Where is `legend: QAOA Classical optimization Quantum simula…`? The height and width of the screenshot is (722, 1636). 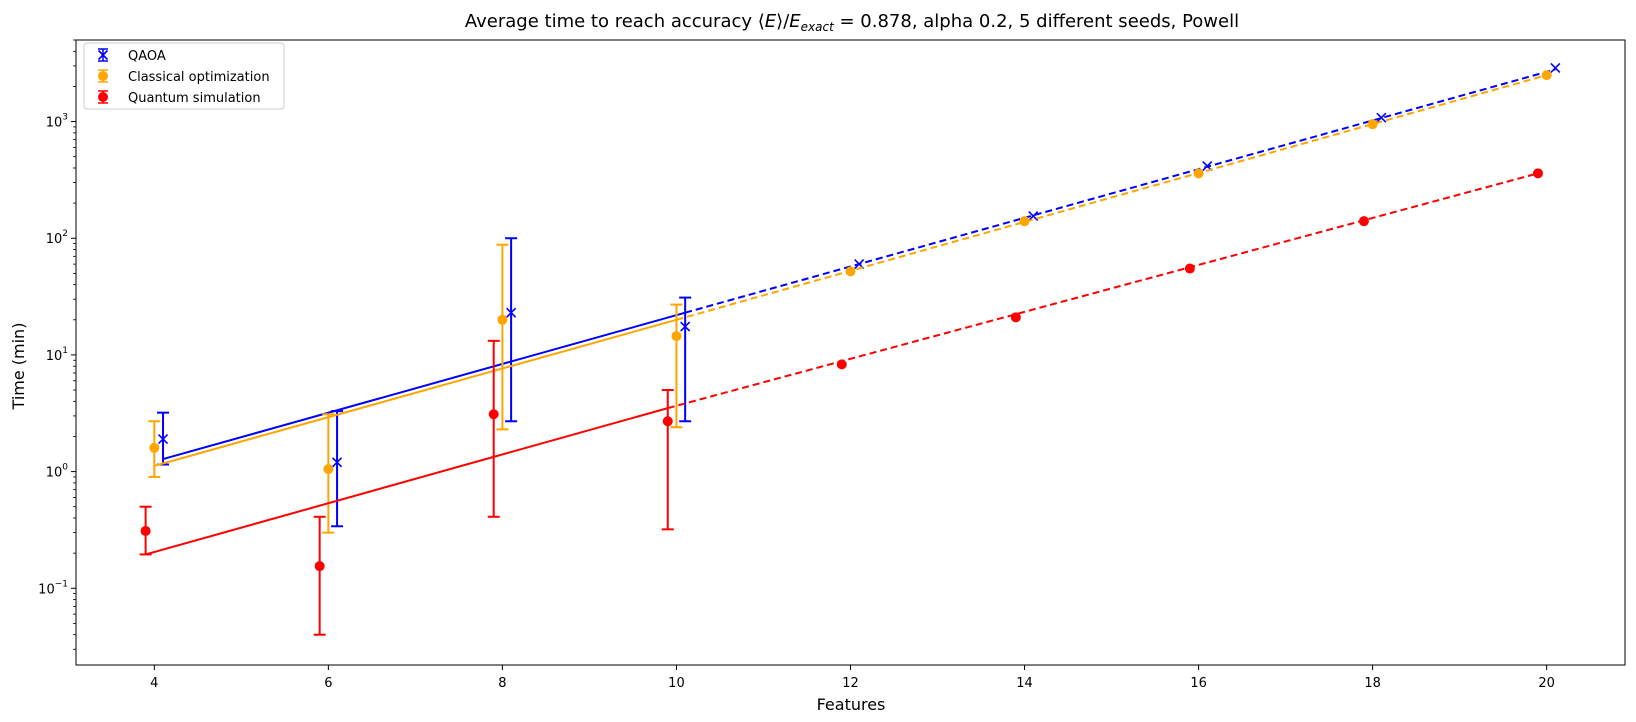
legend: QAOA Classical optimization Quantum simula… is located at coordinates (184, 76).